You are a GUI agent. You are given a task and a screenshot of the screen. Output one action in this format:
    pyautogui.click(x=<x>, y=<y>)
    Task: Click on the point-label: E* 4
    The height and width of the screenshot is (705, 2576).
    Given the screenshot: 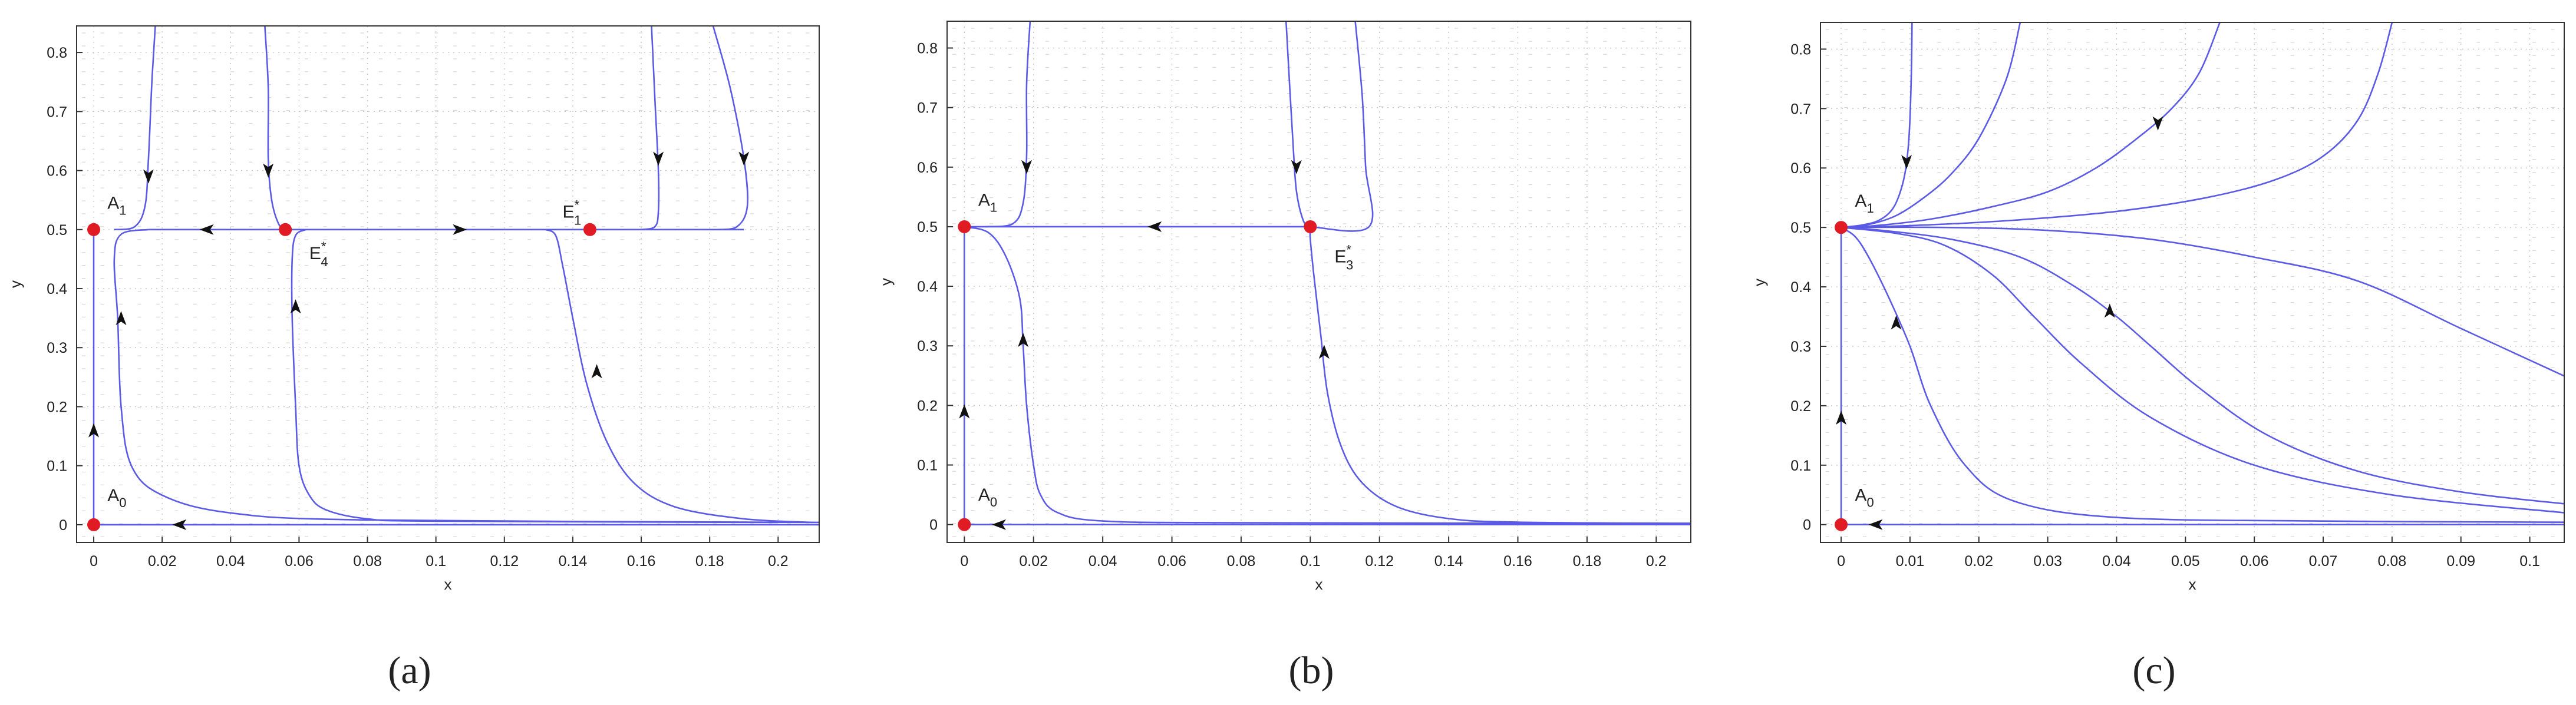 What is the action you would take?
    pyautogui.click(x=319, y=254)
    